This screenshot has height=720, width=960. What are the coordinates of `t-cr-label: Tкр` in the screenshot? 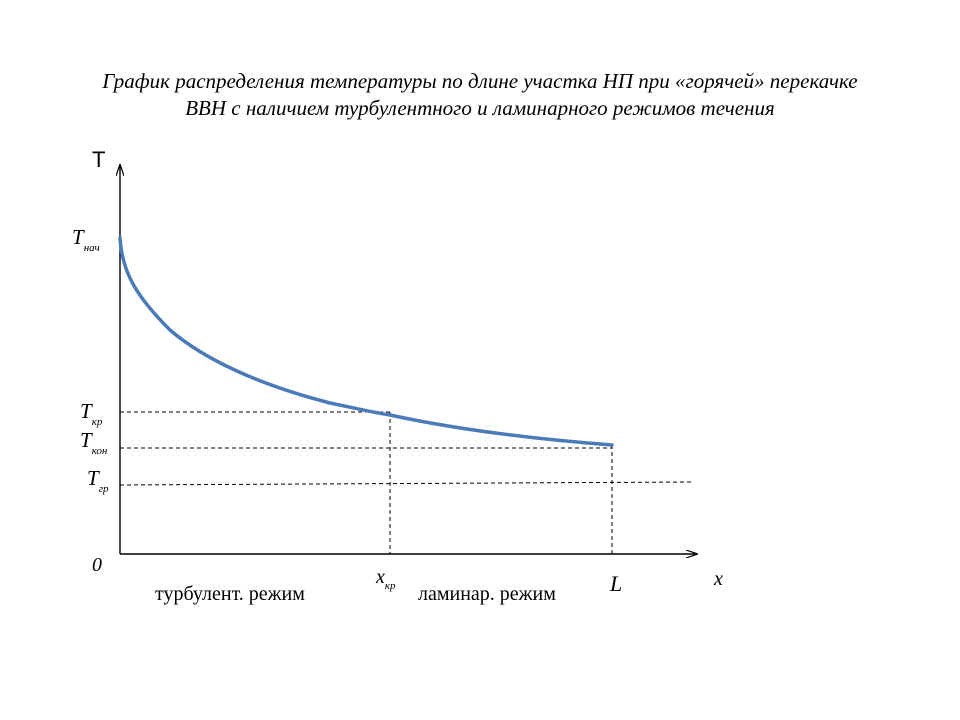 It's located at (91, 413).